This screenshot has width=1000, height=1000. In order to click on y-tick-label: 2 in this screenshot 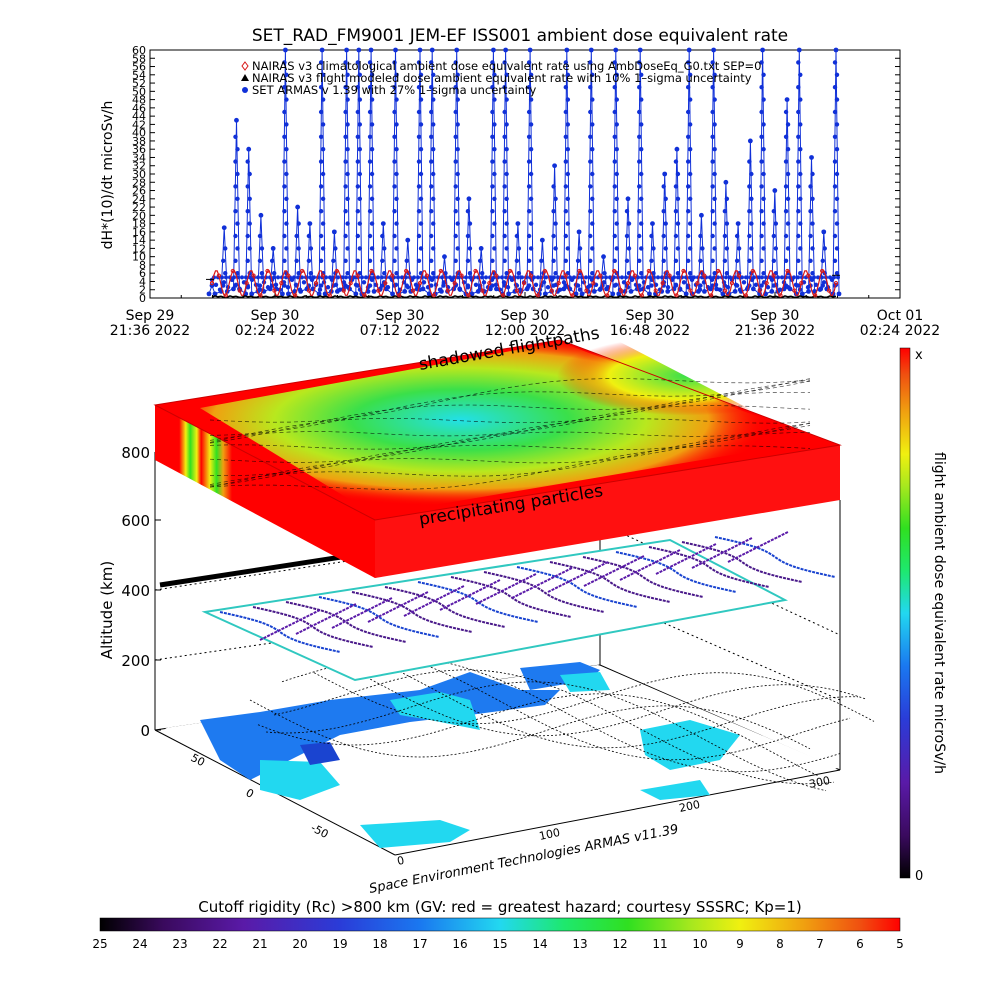, I will do `click(142, 290)`.